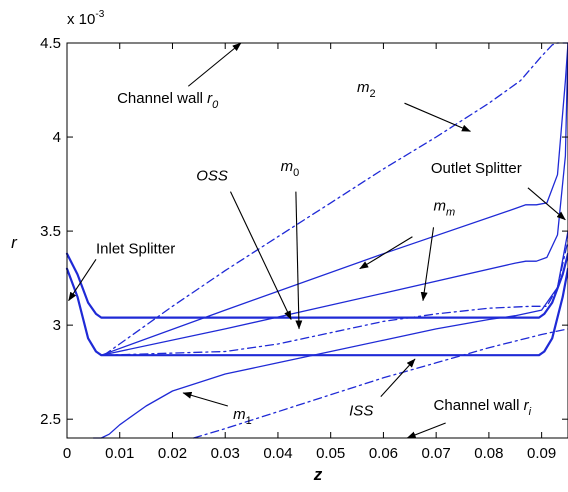 This screenshot has height=492, width=568. Describe the element at coordinates (212, 175) in the screenshot. I see `annotation-label-oss-label: OSS` at that location.